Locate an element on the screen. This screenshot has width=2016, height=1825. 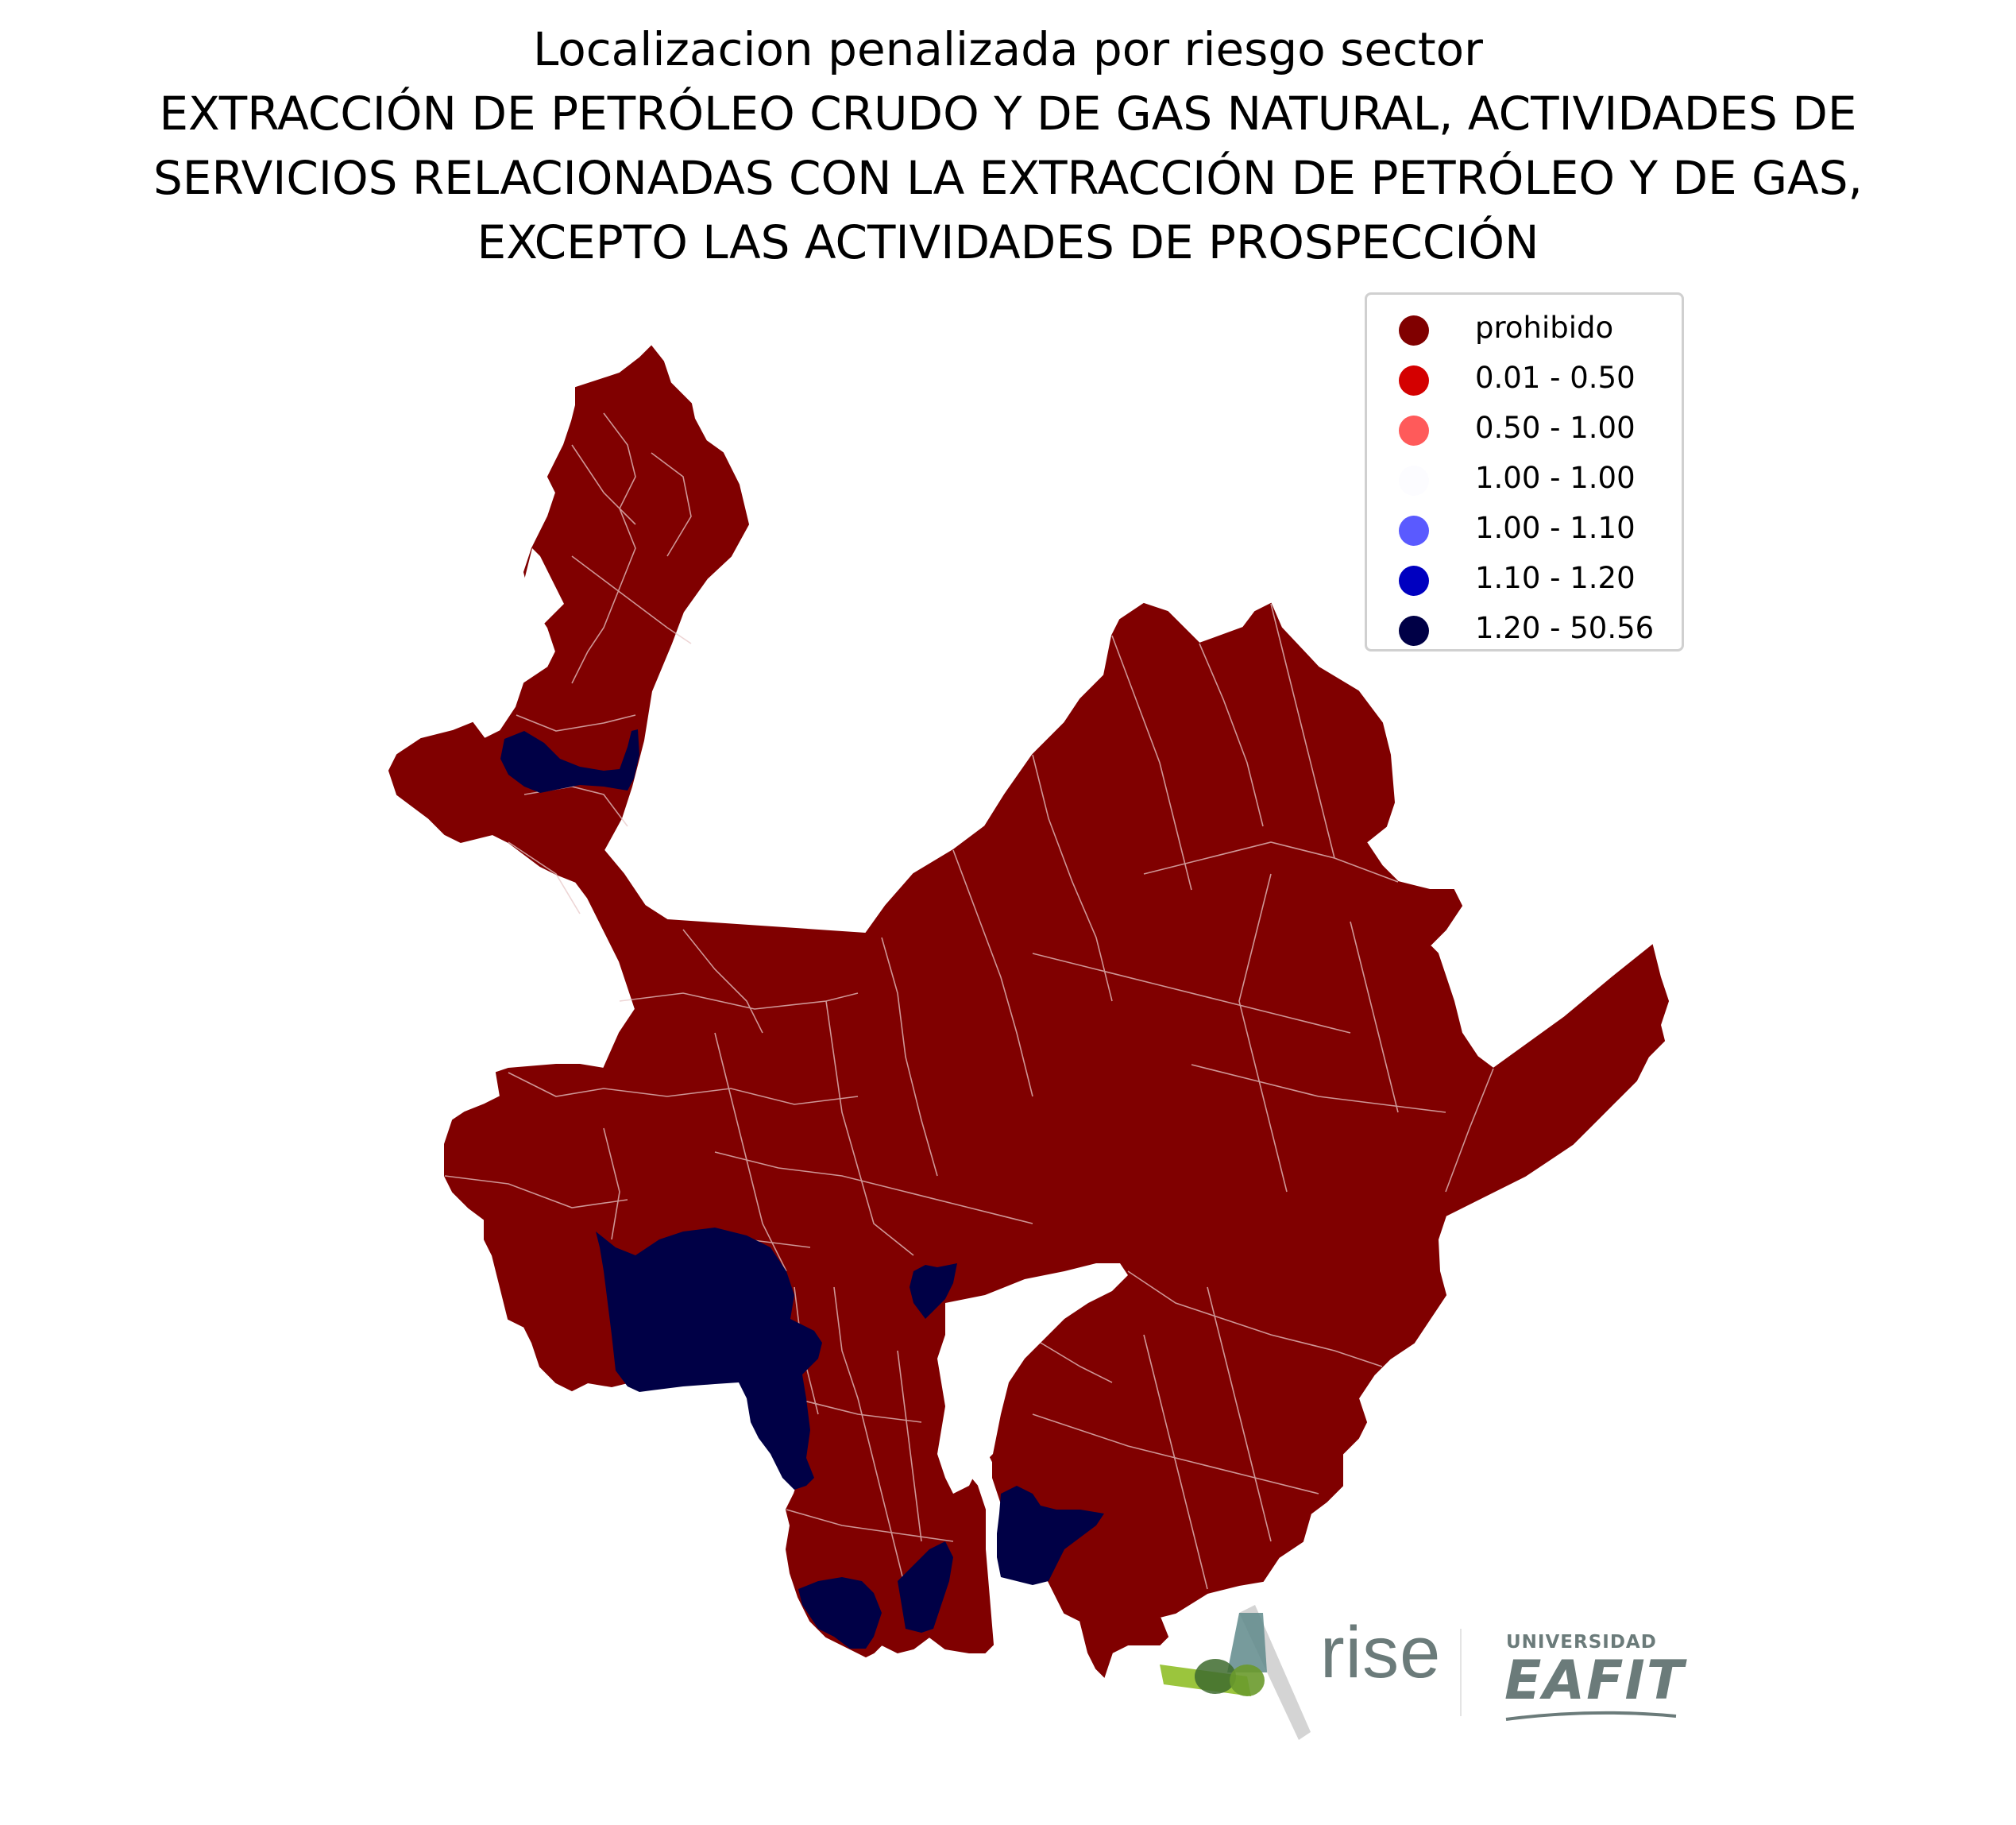
legend-label: 0.50 - 1.00 is located at coordinates (1555, 428).